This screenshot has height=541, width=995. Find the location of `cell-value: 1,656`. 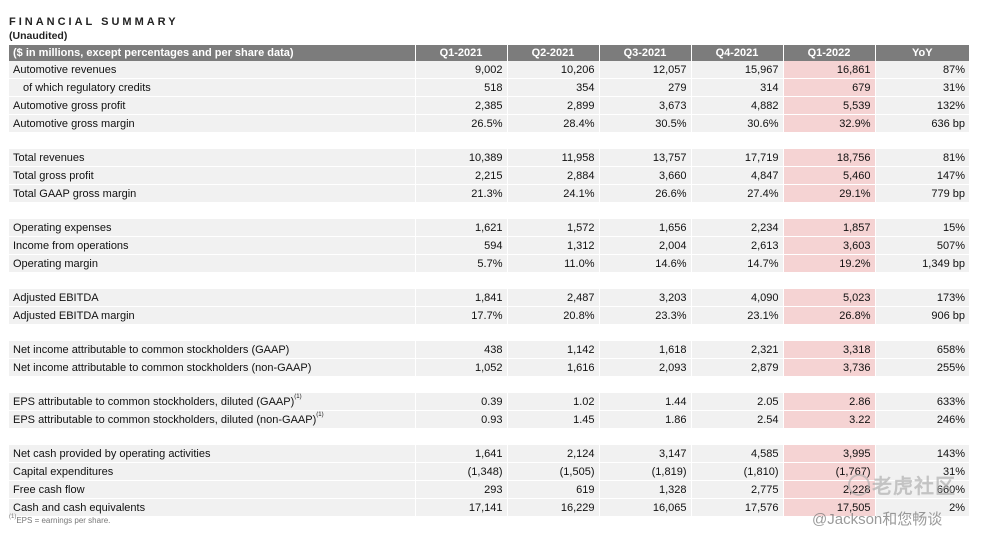

cell-value: 1,656 is located at coordinates (645, 228).